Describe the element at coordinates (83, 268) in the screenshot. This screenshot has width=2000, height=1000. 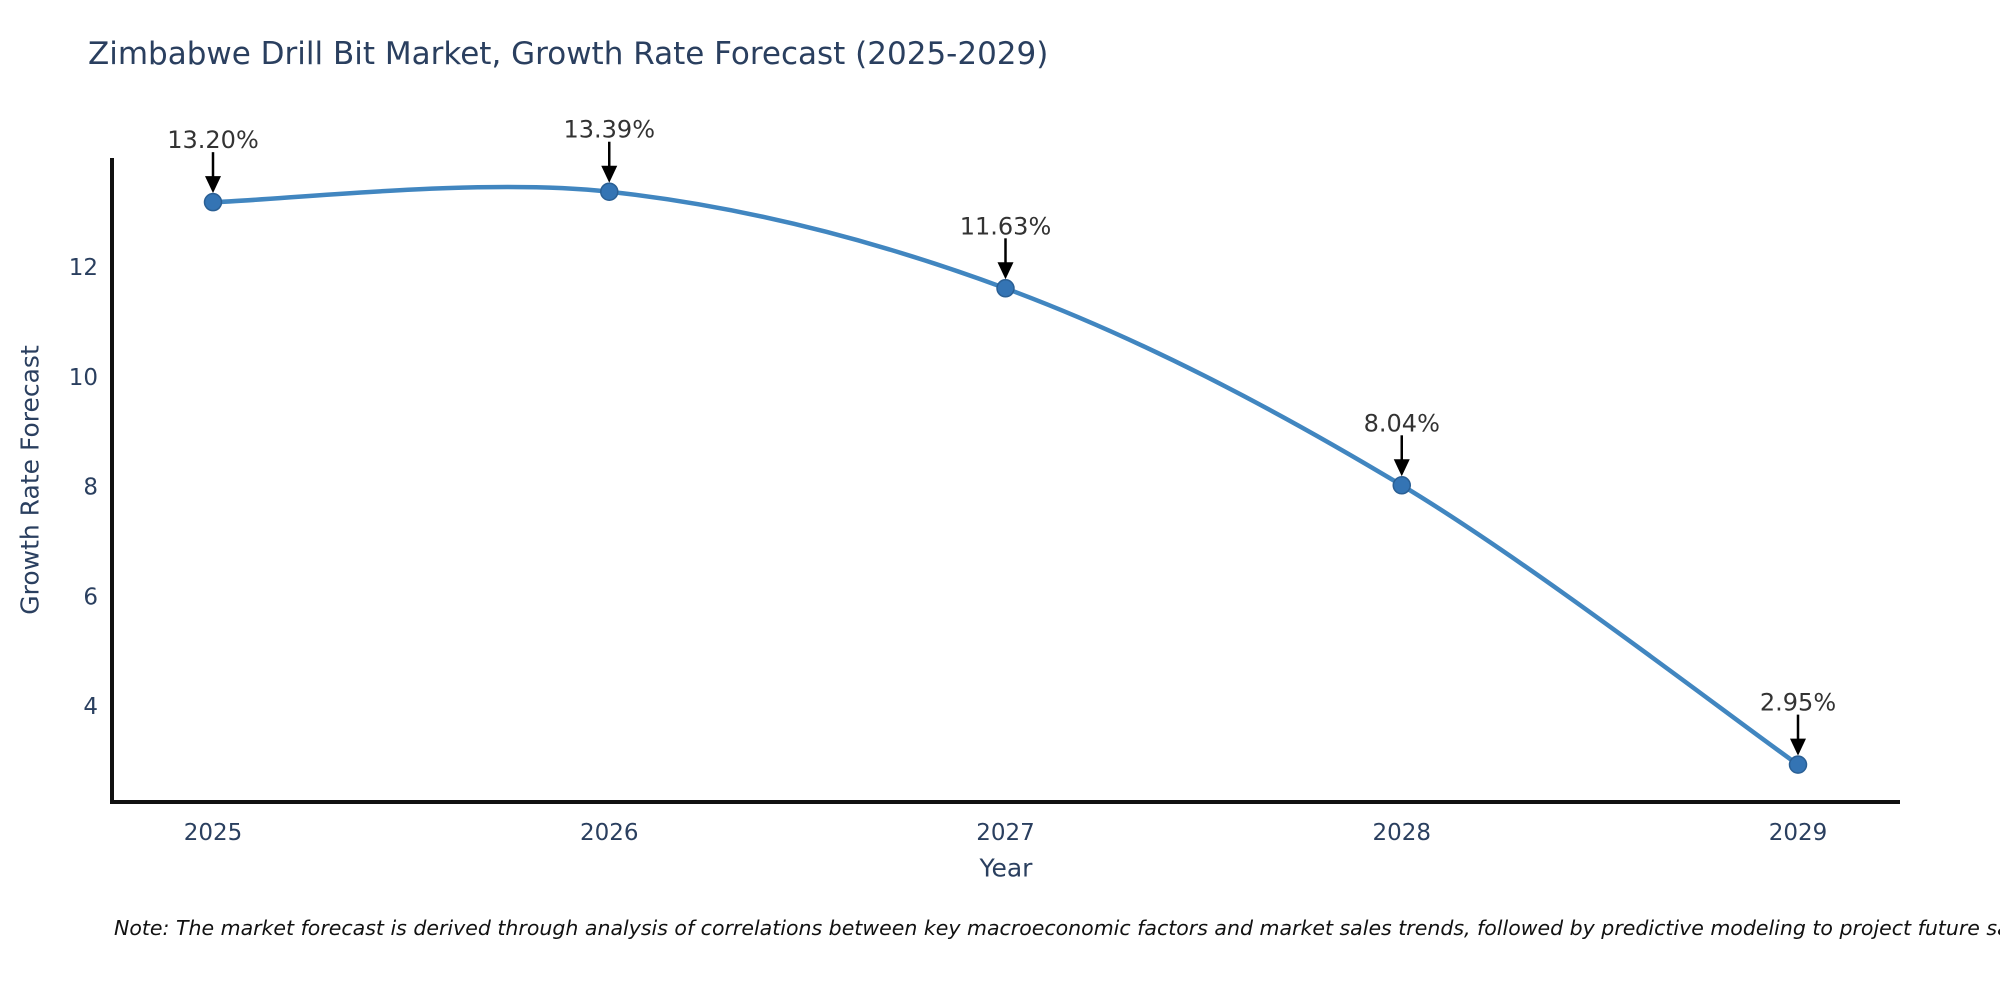
I see `y-tick-label: 12` at that location.